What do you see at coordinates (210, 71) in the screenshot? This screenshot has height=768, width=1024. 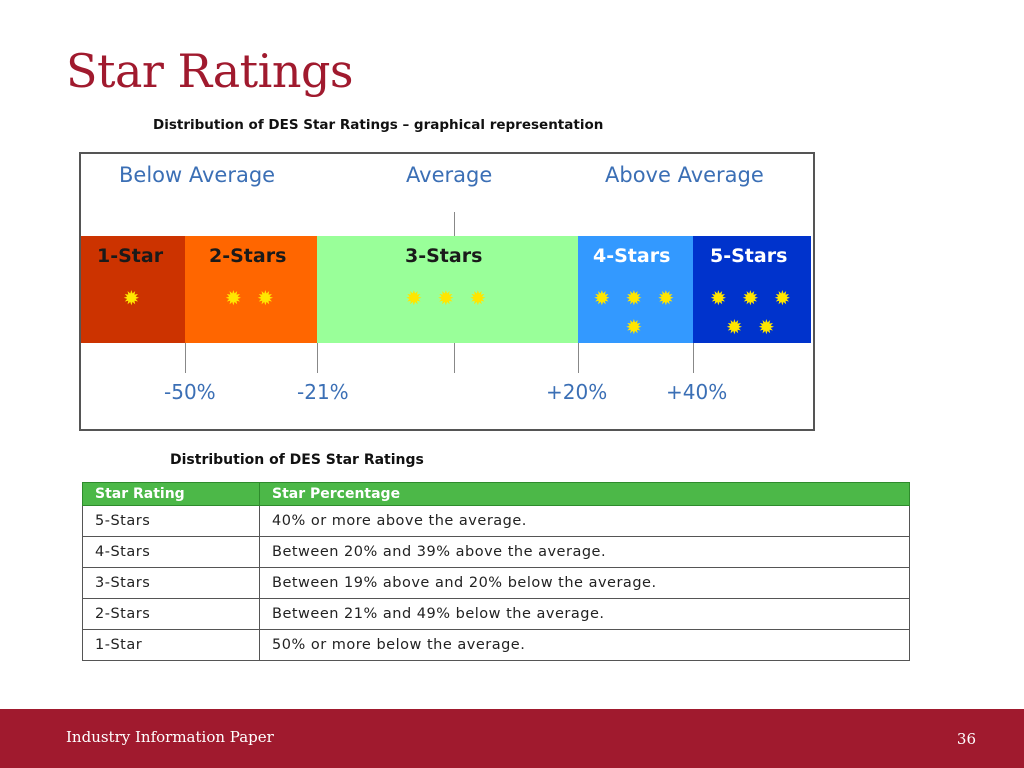 I see `slide-title: Star Ratings` at bounding box center [210, 71].